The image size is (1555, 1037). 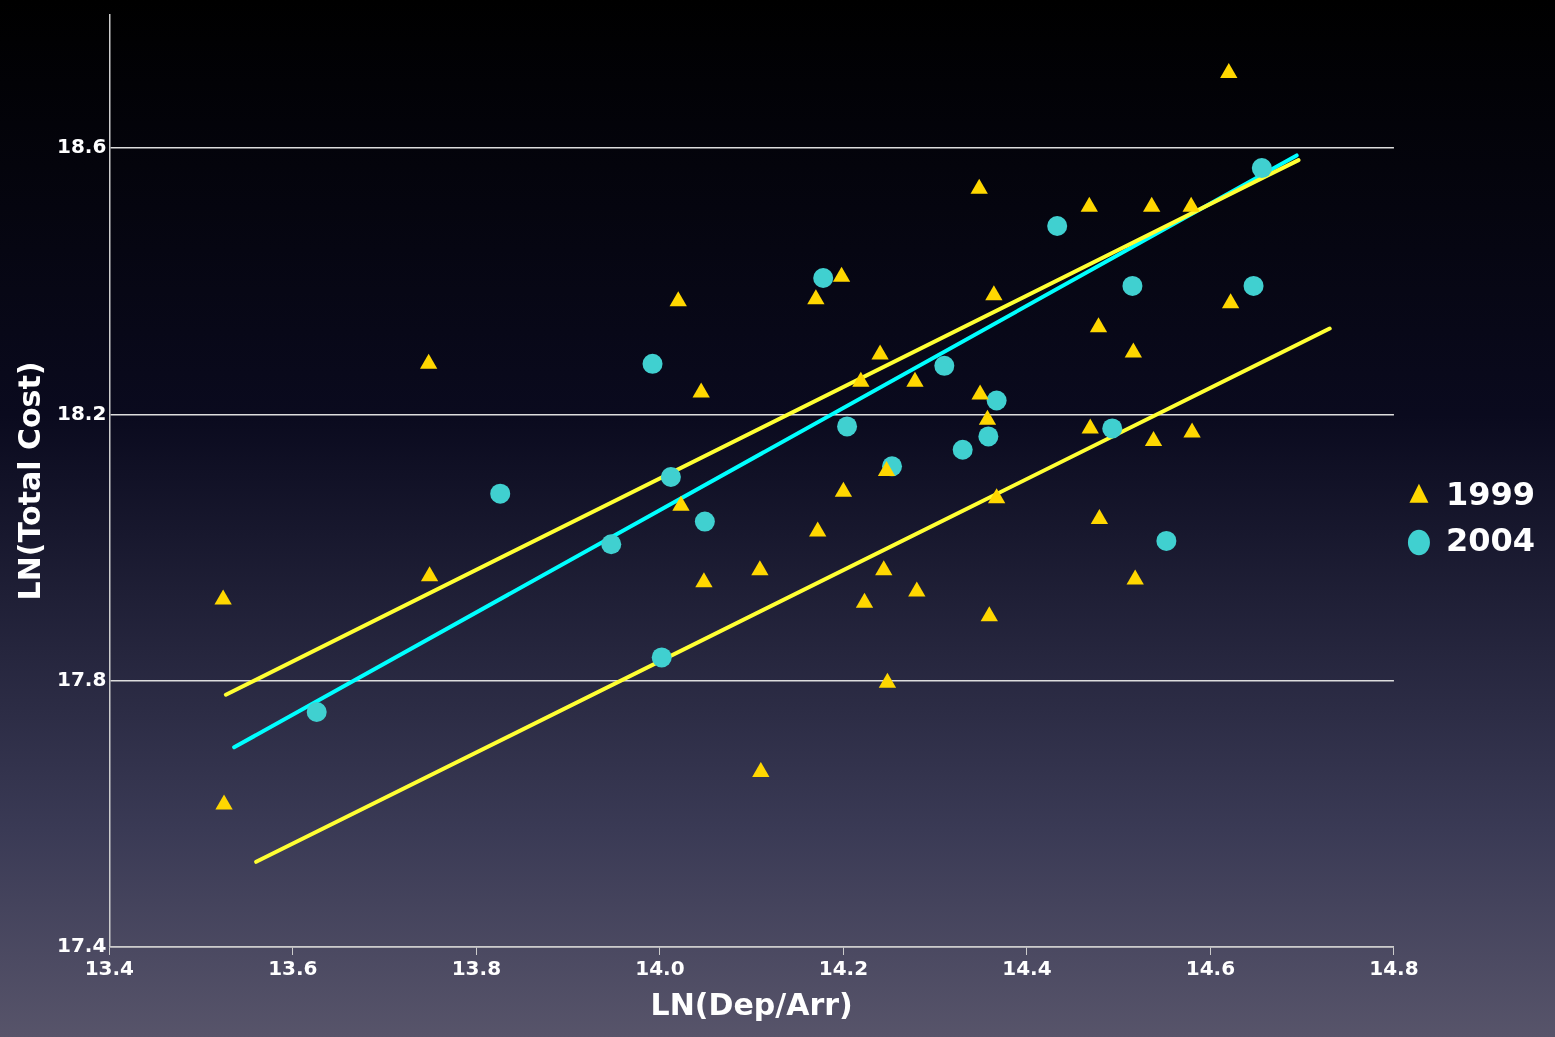 I want to click on y-tick-label: 17.8, so click(x=81, y=678).